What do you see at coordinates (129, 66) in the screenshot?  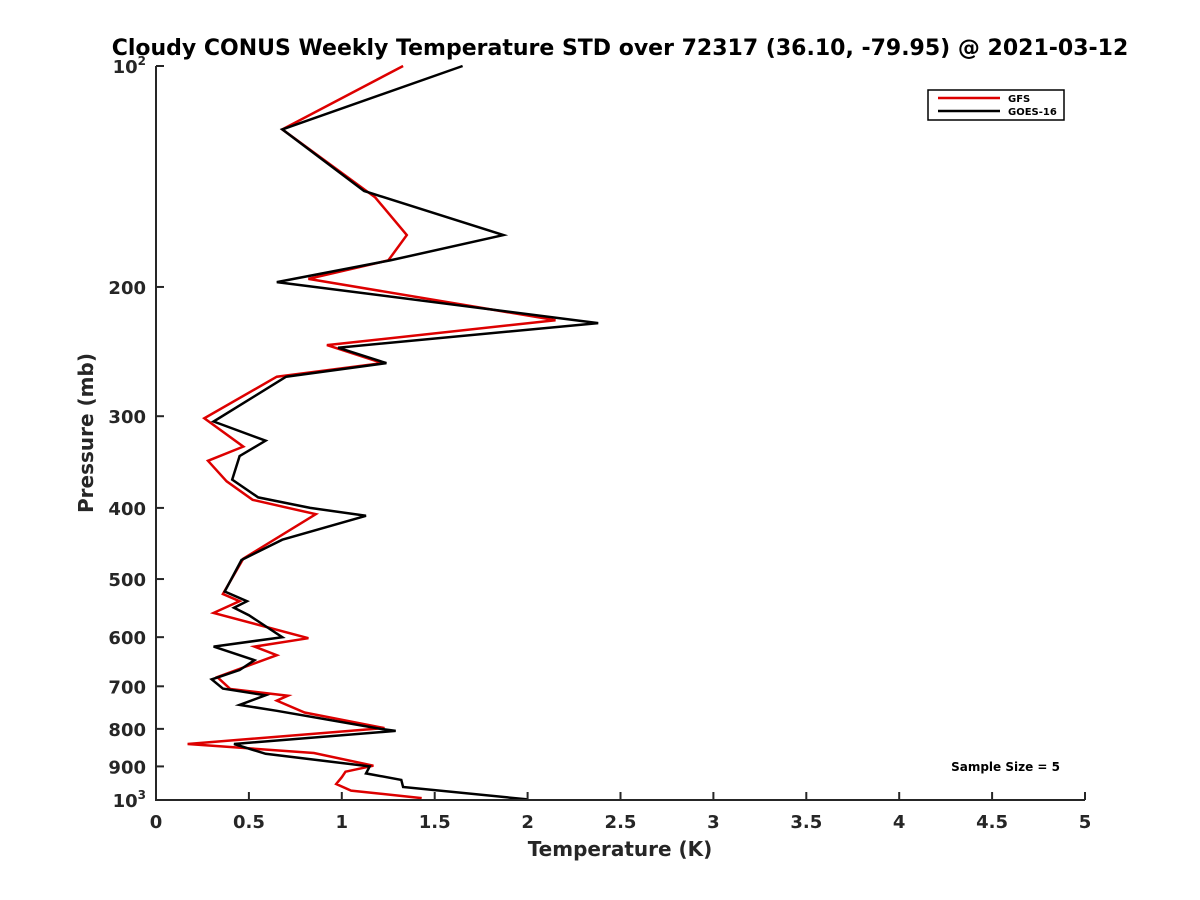 I see `y-tick-label: 10²` at bounding box center [129, 66].